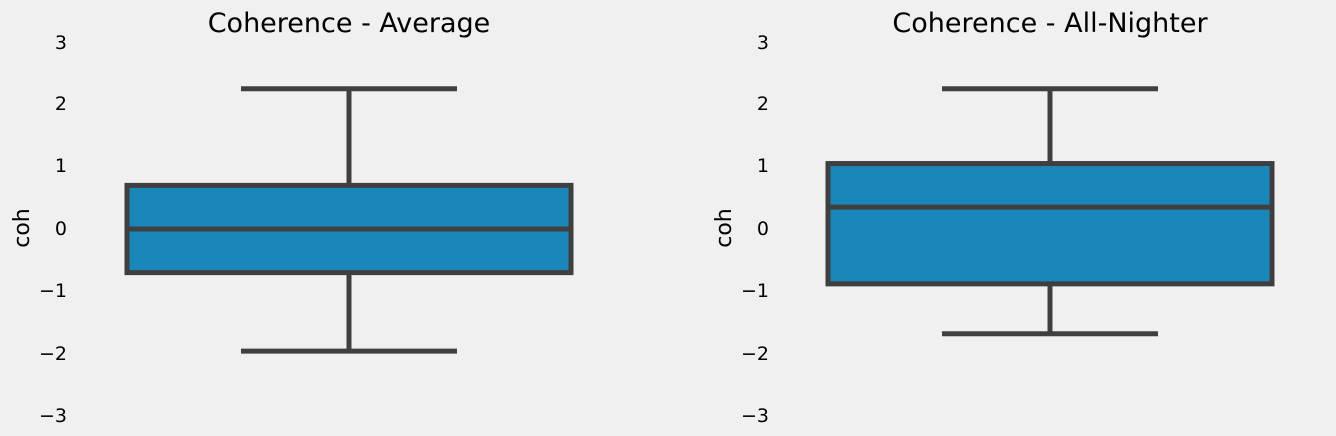 The width and height of the screenshot is (1336, 436). I want to click on chart-title: Coherence - Average, so click(349, 23).